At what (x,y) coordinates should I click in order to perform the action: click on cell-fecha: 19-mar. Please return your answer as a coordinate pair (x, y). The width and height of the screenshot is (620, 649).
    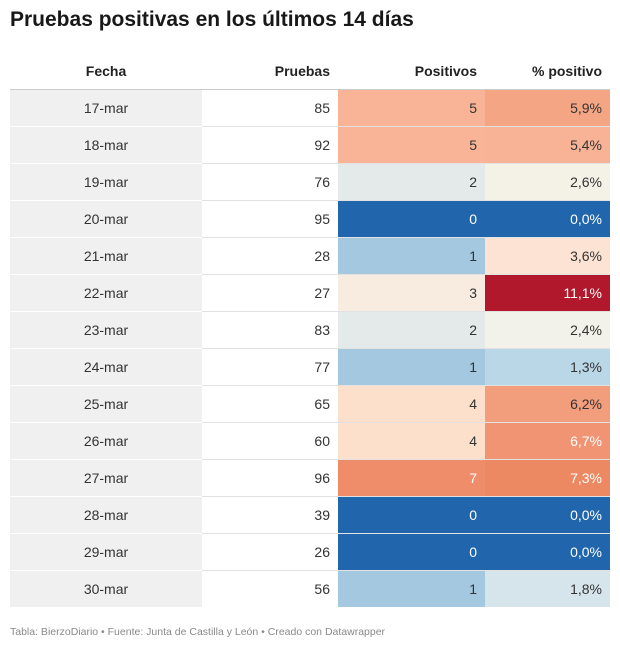
    Looking at the image, I should click on (106, 182).